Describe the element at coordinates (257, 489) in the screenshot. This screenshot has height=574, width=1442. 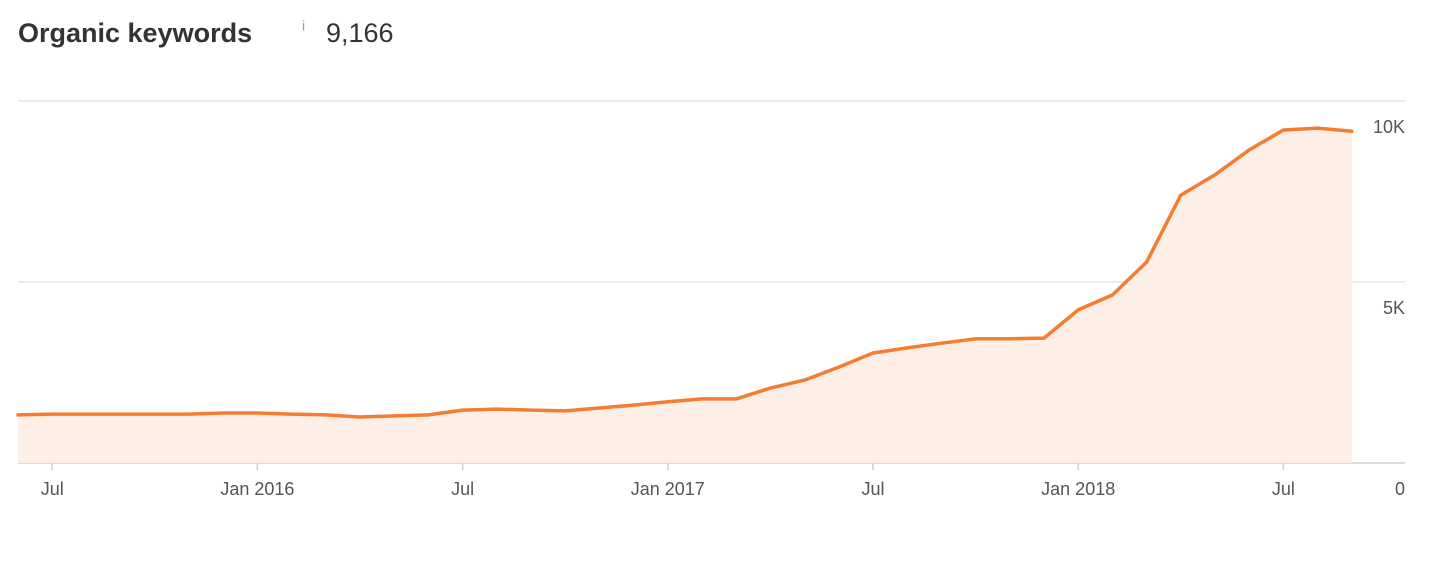
I see `x-tick-label: Jan 2016` at that location.